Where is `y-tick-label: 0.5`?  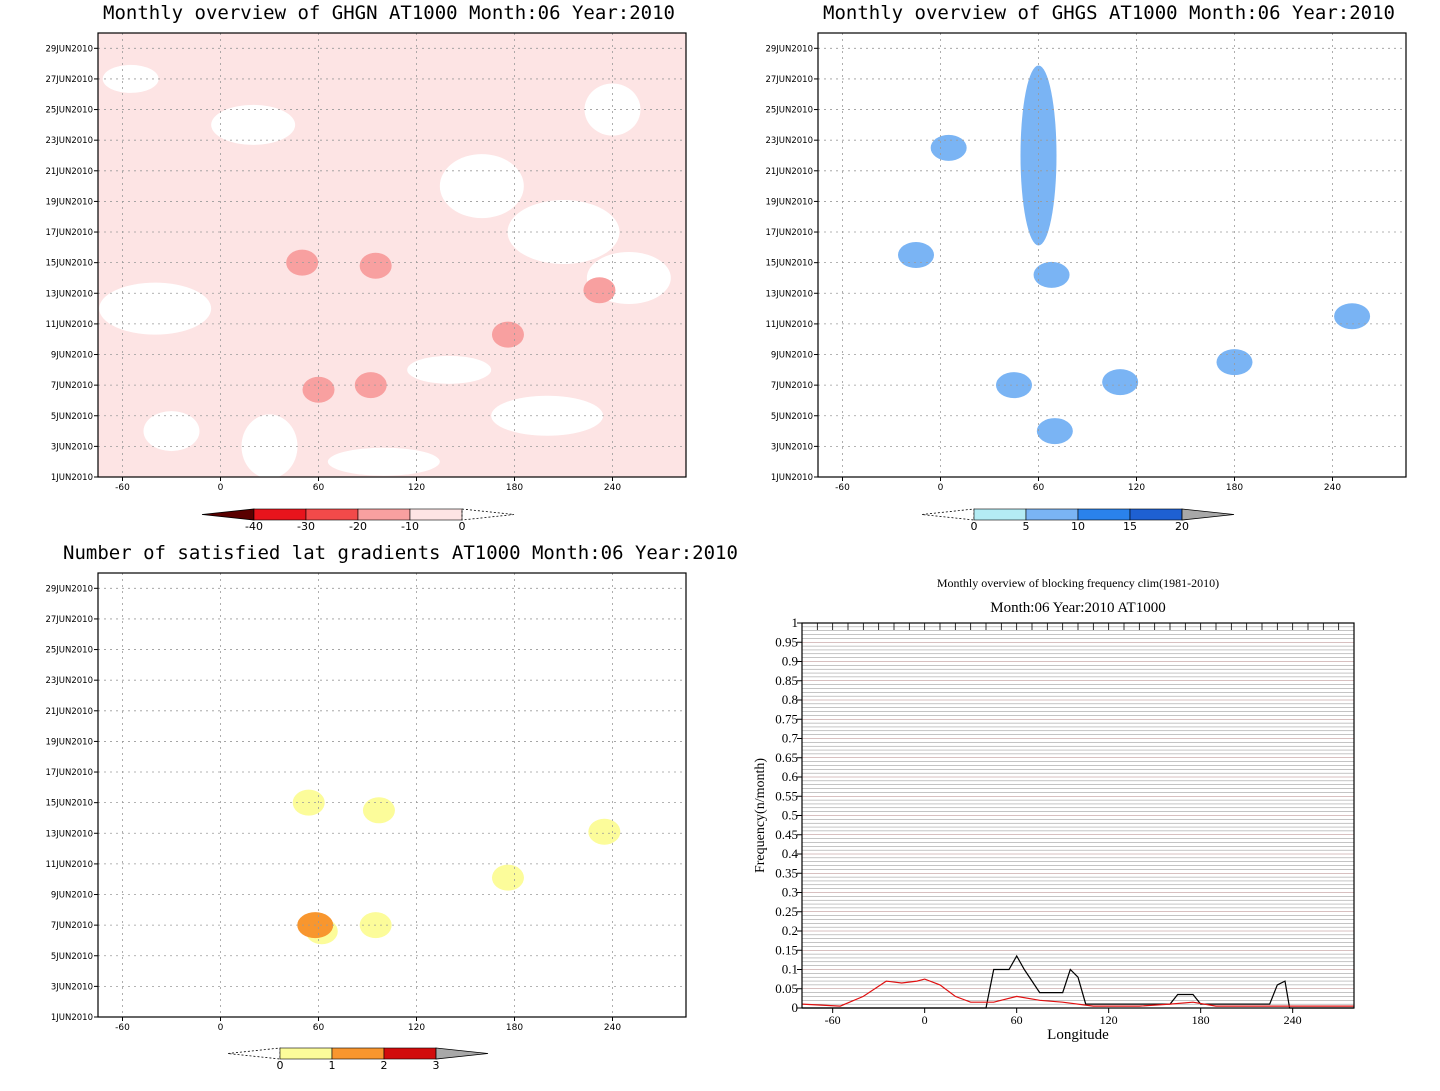
y-tick-label: 0.5 is located at coordinates (790, 815).